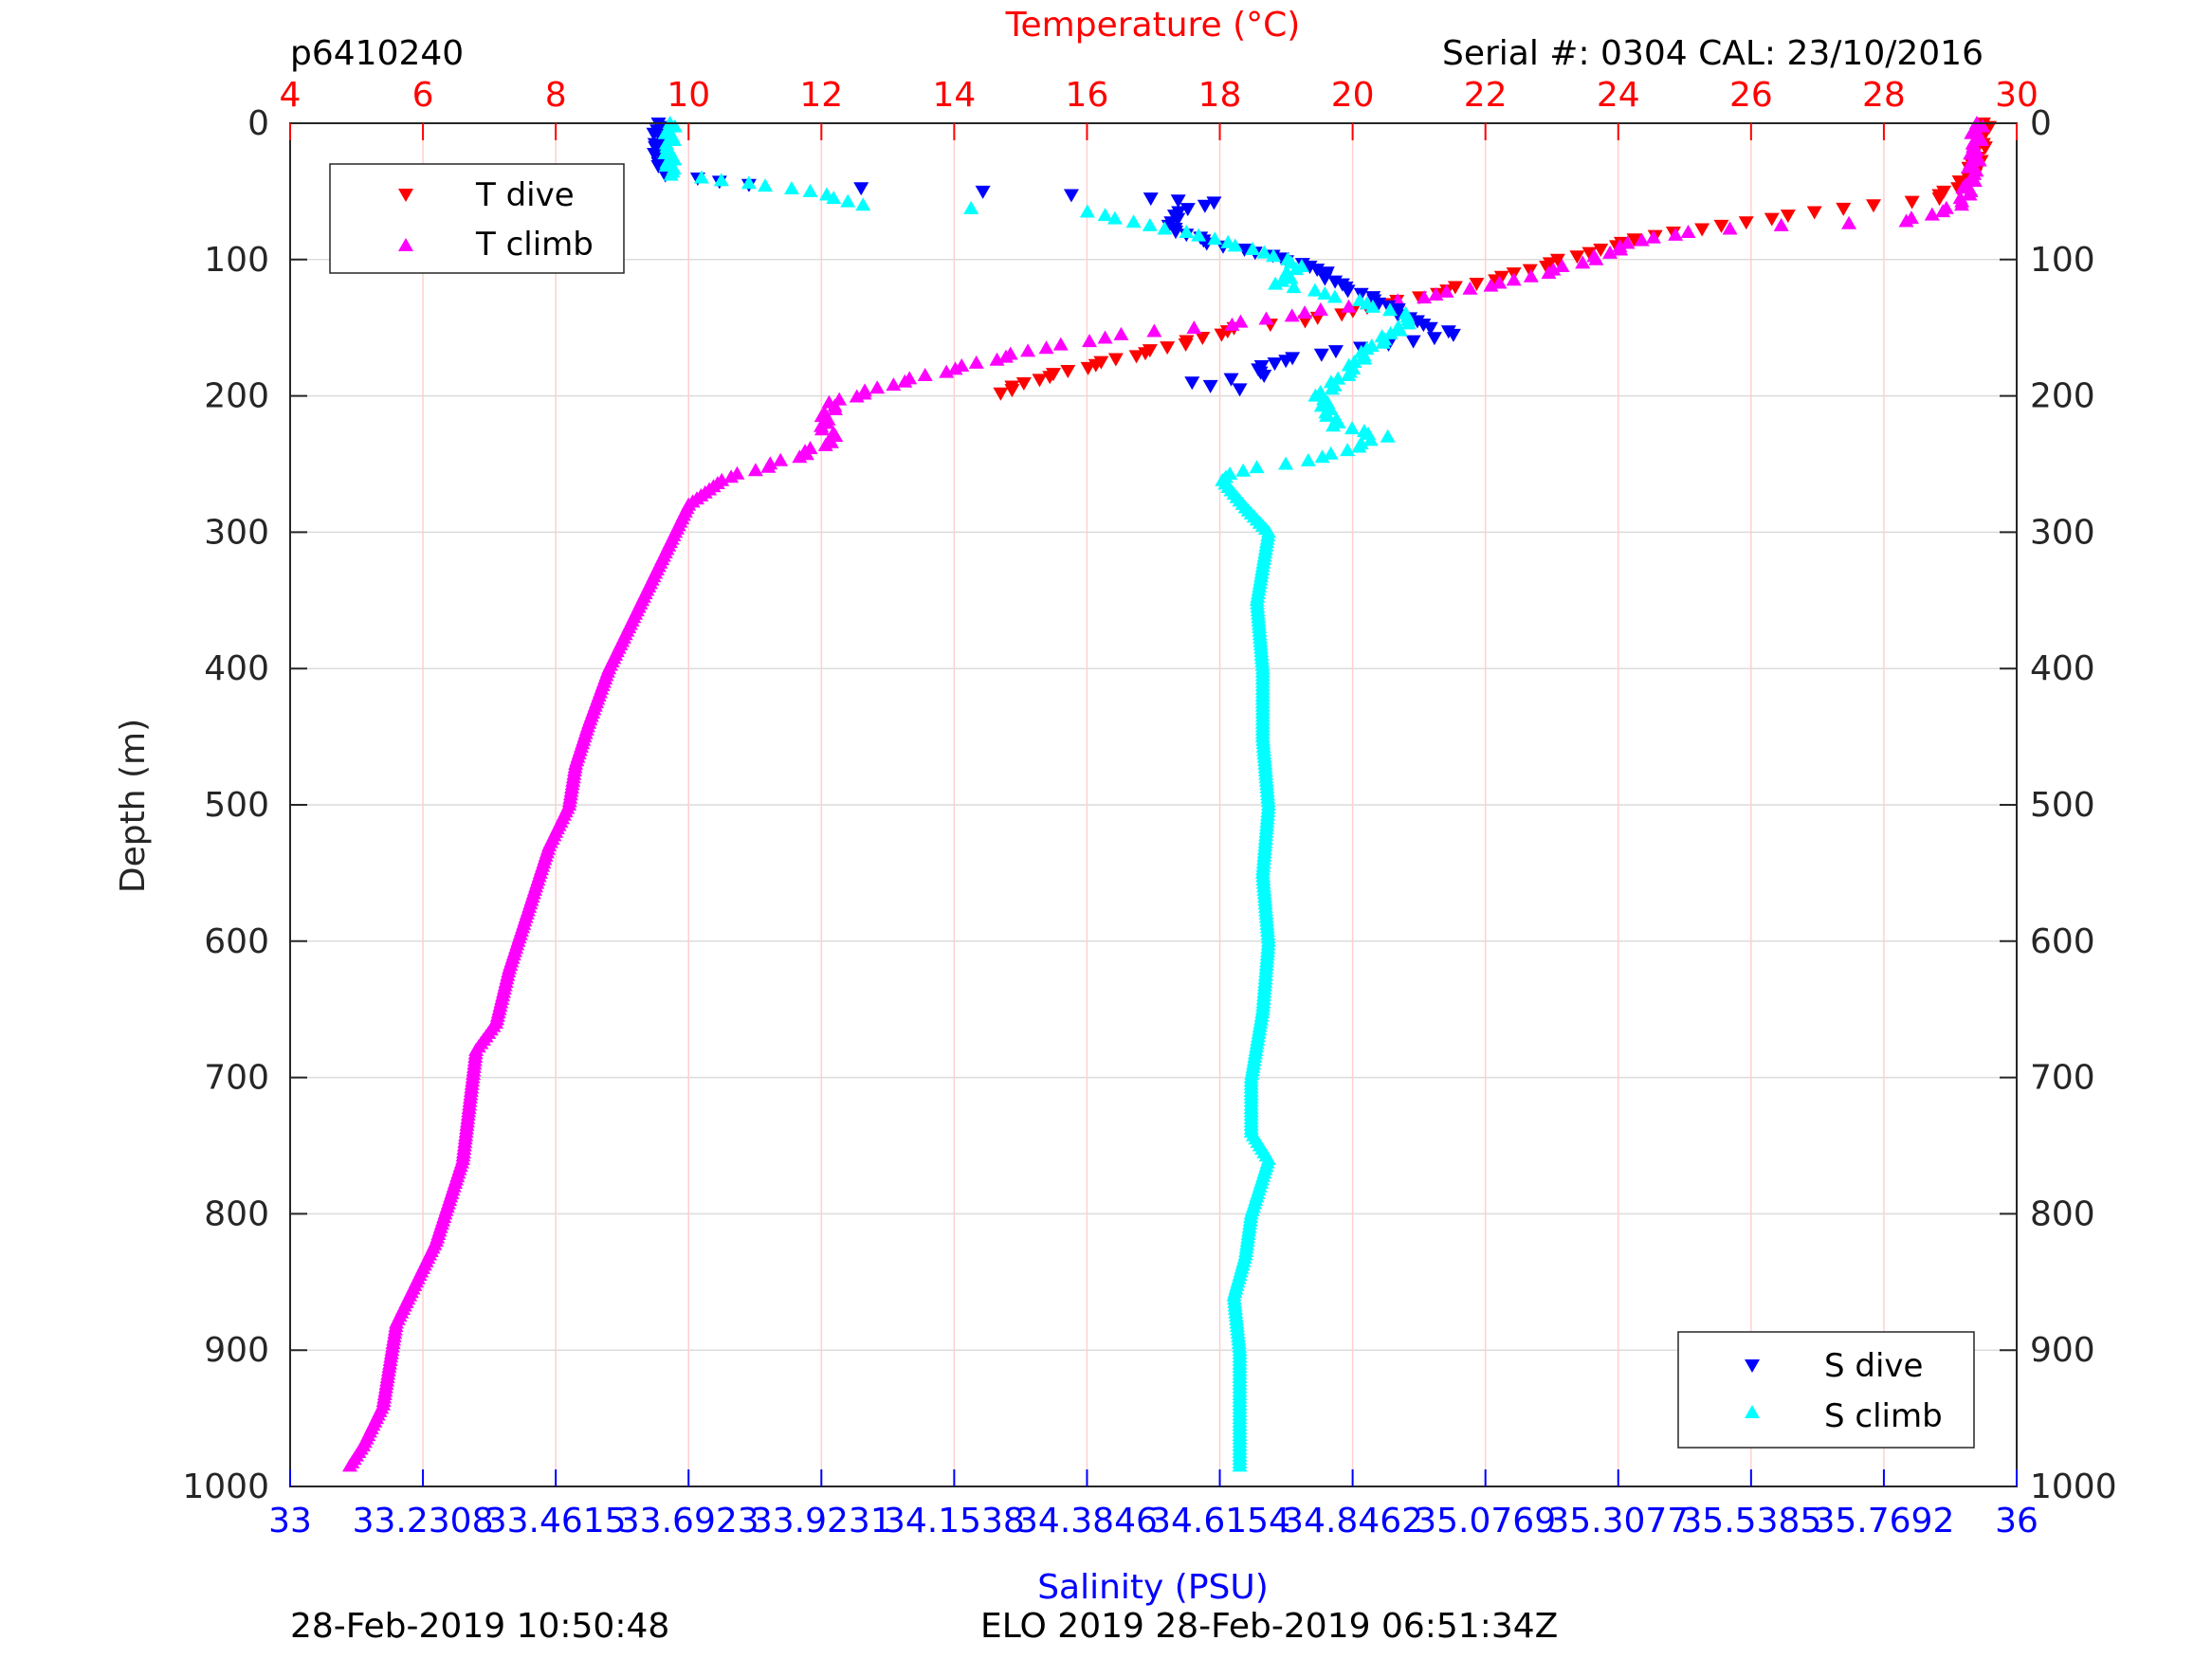 This screenshot has height=1659, width=2212. Describe the element at coordinates (2062, 532) in the screenshot. I see `depth-tick-label-right: 300` at that location.